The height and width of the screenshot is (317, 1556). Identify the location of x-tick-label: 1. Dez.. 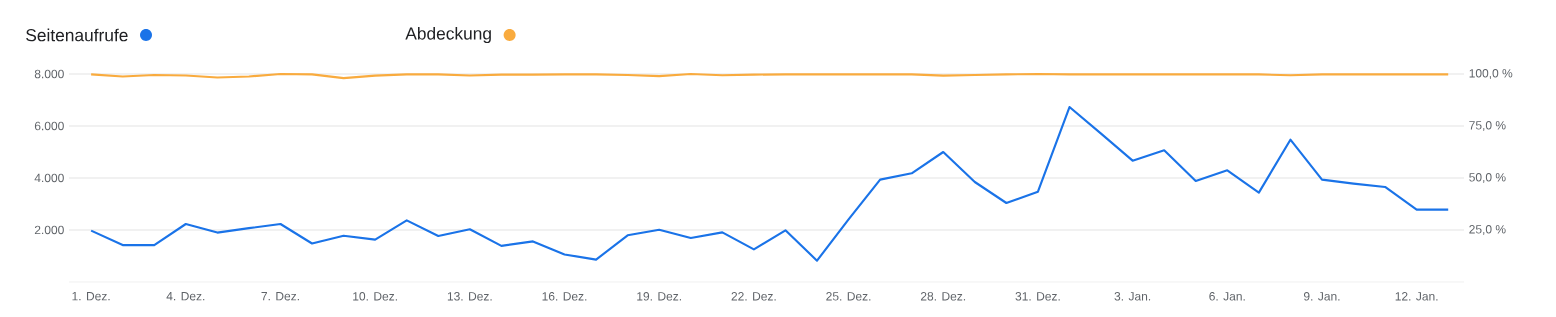
(91, 296).